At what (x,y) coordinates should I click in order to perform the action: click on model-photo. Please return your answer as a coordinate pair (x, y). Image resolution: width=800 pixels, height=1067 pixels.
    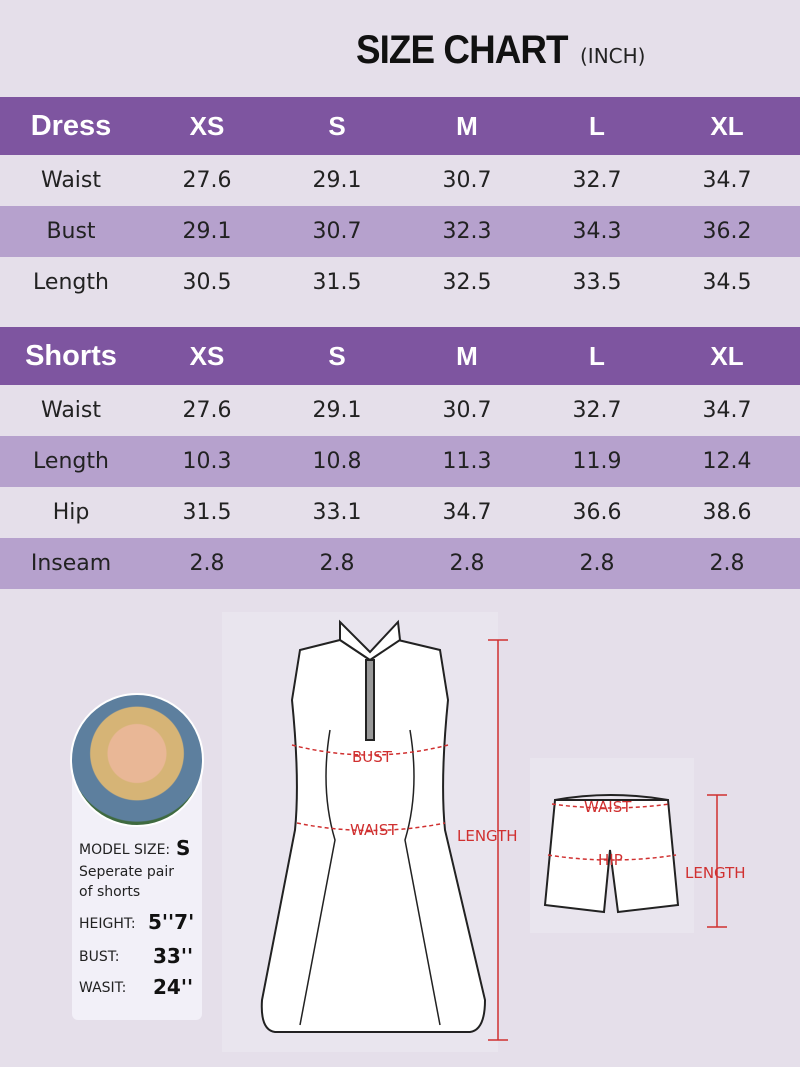
    Looking at the image, I should click on (137, 760).